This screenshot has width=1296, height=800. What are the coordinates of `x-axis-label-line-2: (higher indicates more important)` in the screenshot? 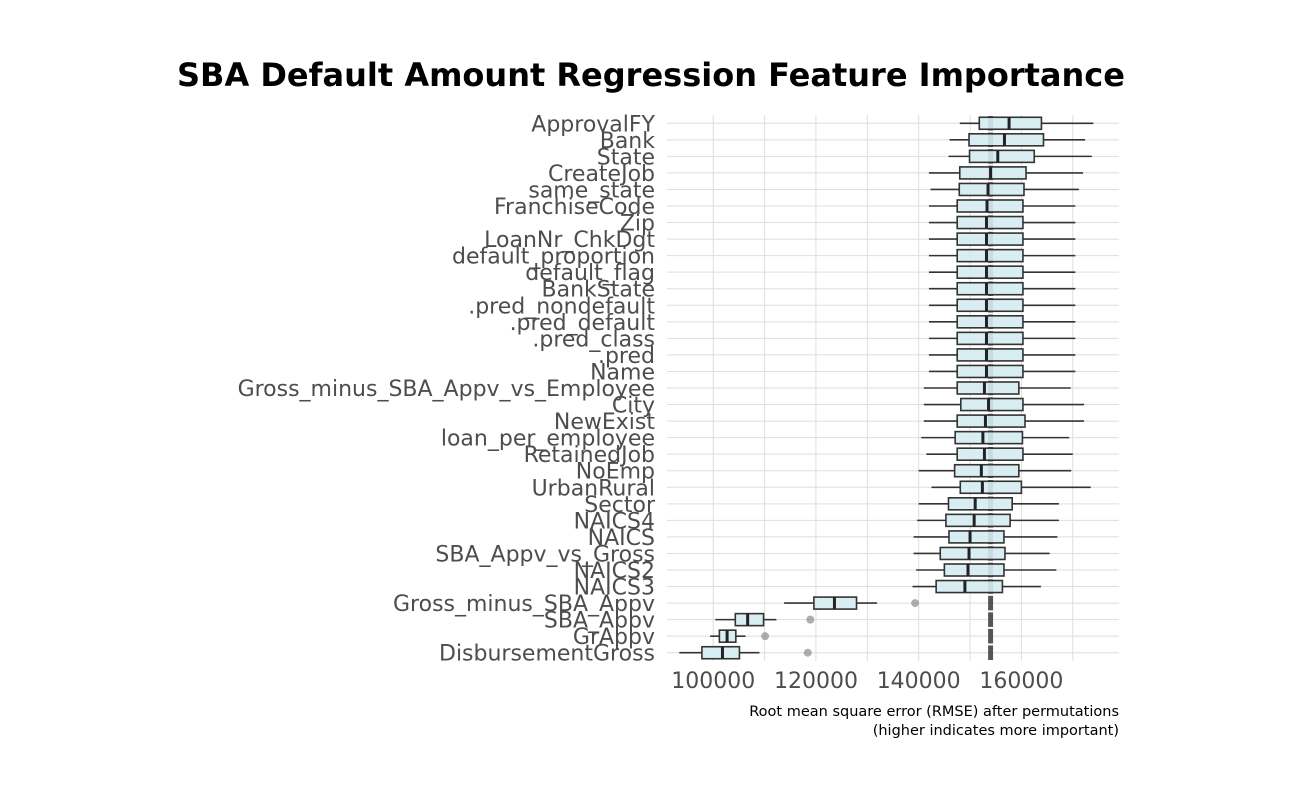 It's located at (996, 731).